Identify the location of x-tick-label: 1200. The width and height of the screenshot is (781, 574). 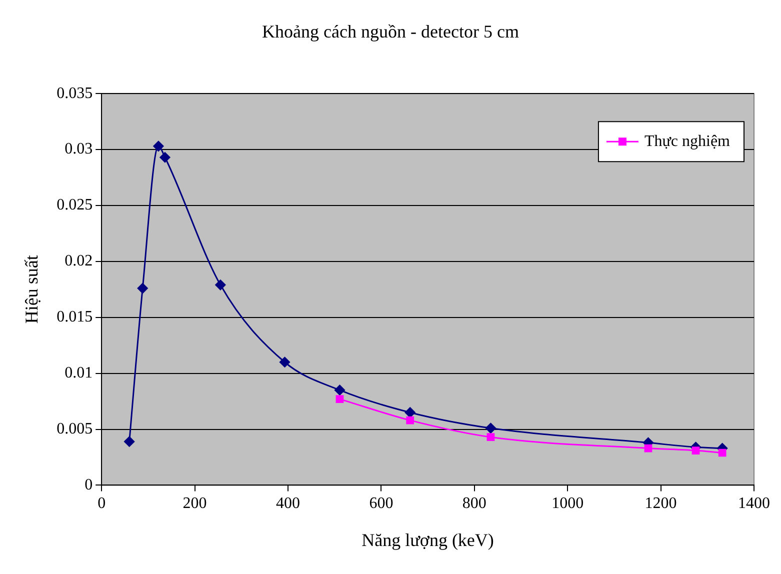
(660, 503).